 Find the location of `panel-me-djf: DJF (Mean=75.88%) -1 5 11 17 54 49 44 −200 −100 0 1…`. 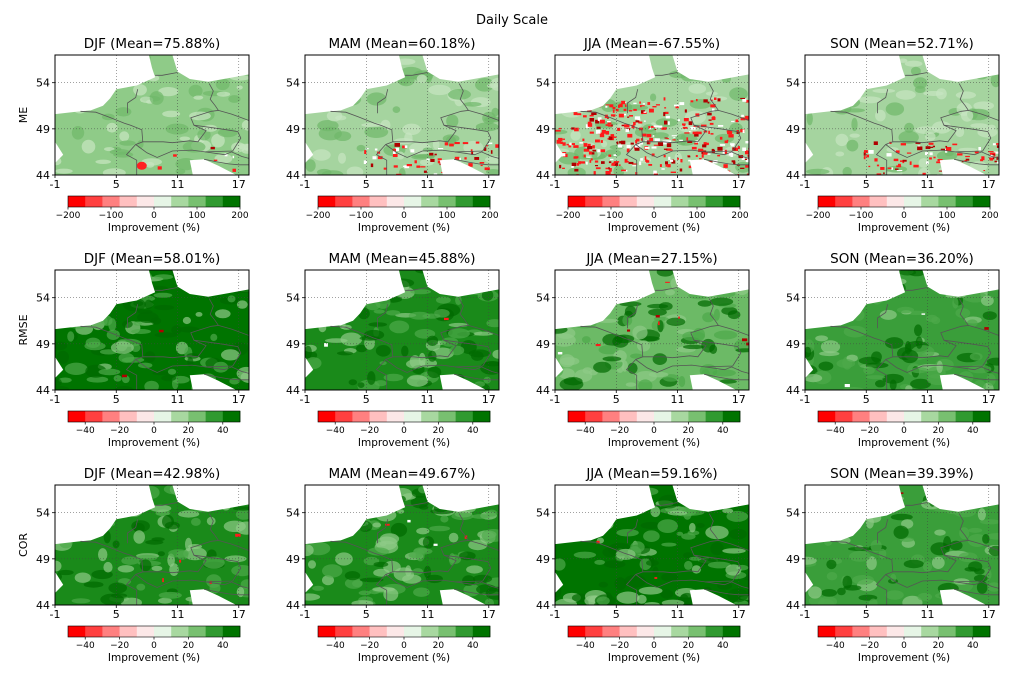

panel-me-djf: DJF (Mean=75.88%) -1 5 11 17 54 49 44 −200 −100 0 1… is located at coordinates (143, 135).